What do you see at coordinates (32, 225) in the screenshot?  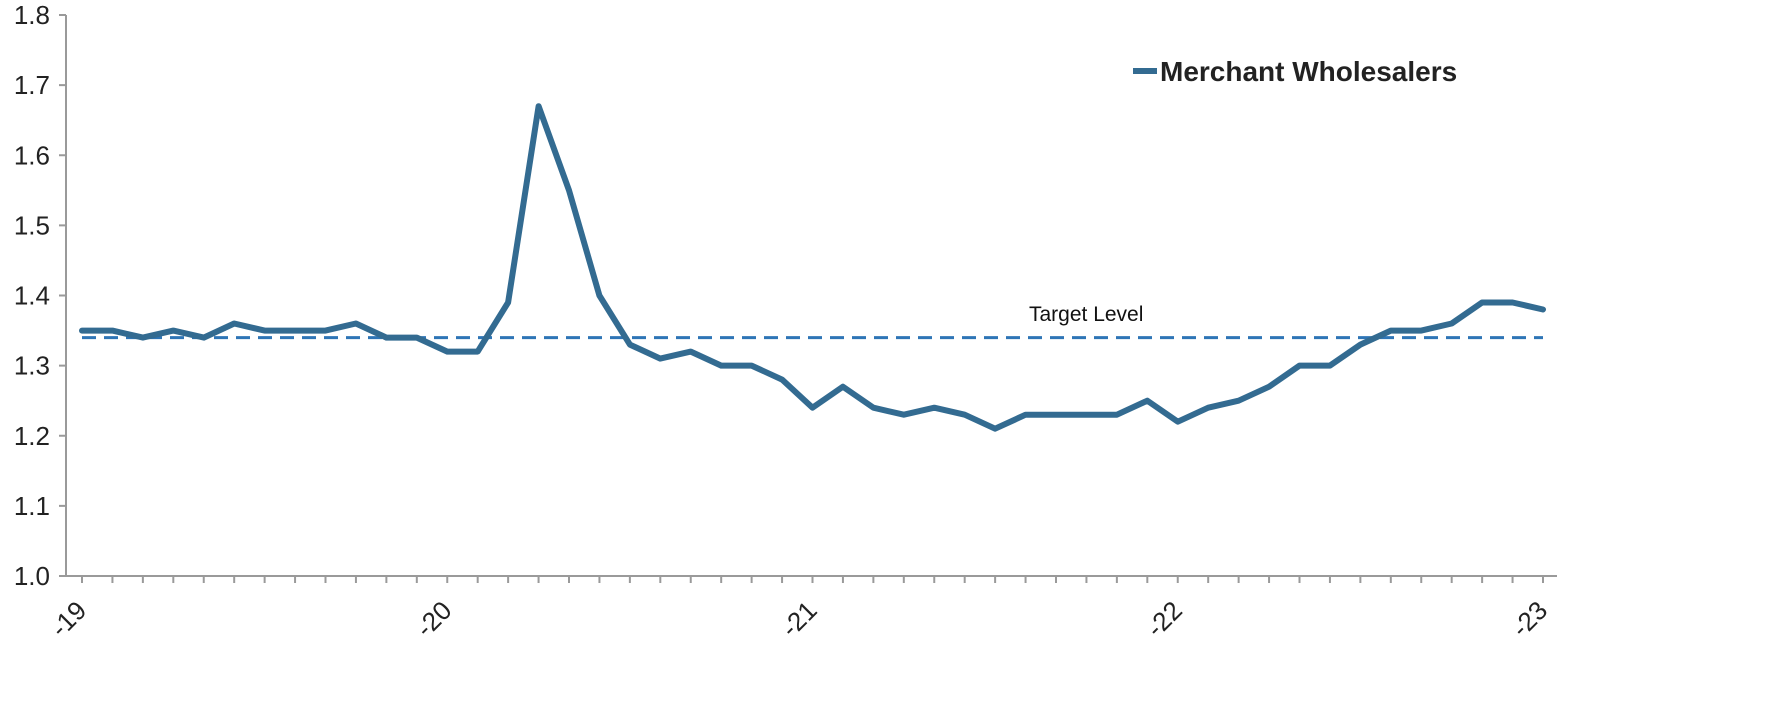 I see `y-tick-label: 1.5` at bounding box center [32, 225].